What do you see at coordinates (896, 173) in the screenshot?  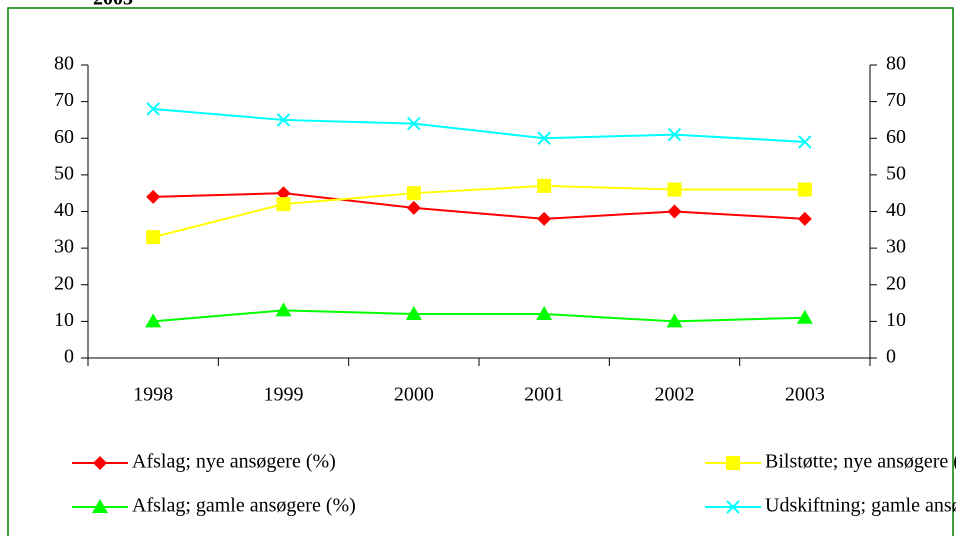 I see `y2-tick-label: 50` at bounding box center [896, 173].